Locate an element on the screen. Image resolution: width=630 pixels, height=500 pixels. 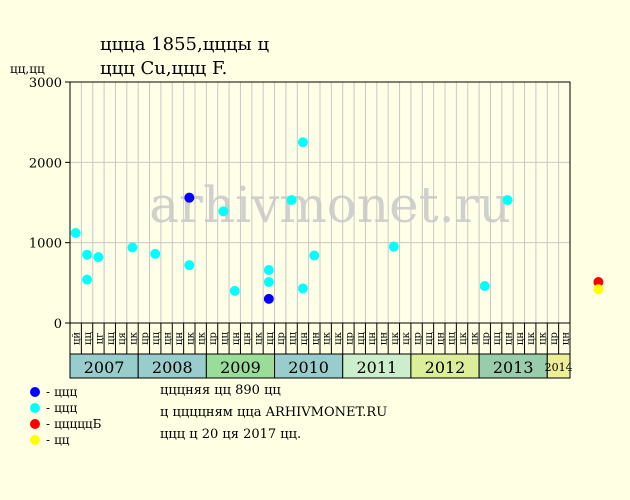
chart-title-line-2: ццц Cu,ццц F. is located at coordinates (164, 68).